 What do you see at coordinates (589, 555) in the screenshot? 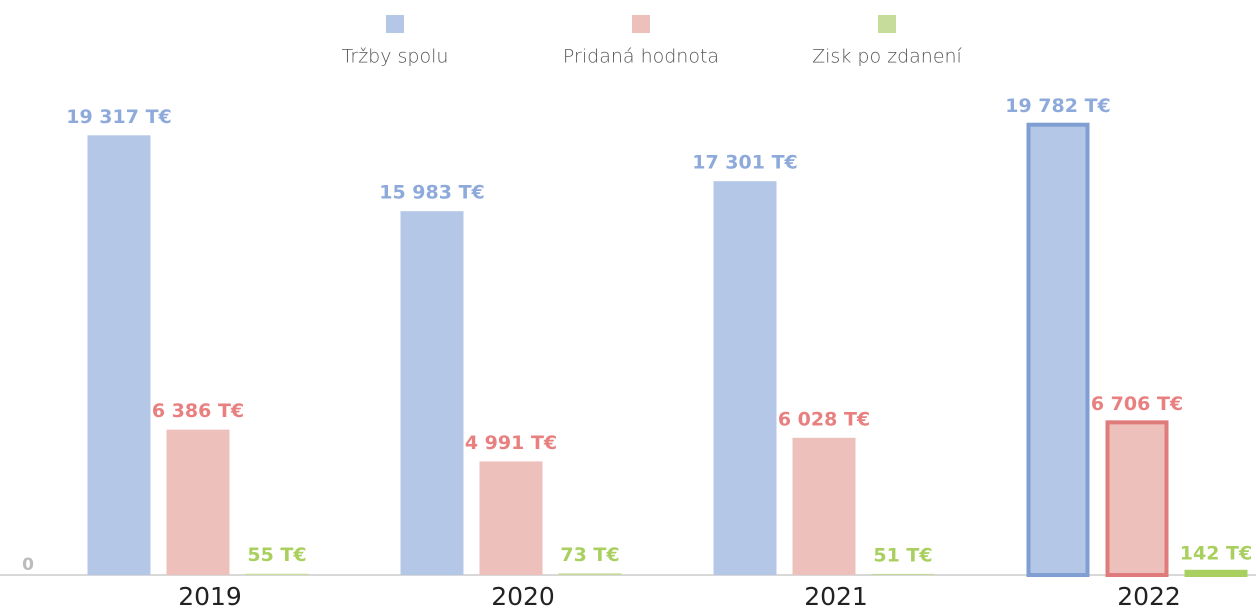
I see `value-label: 73 T€` at bounding box center [589, 555].